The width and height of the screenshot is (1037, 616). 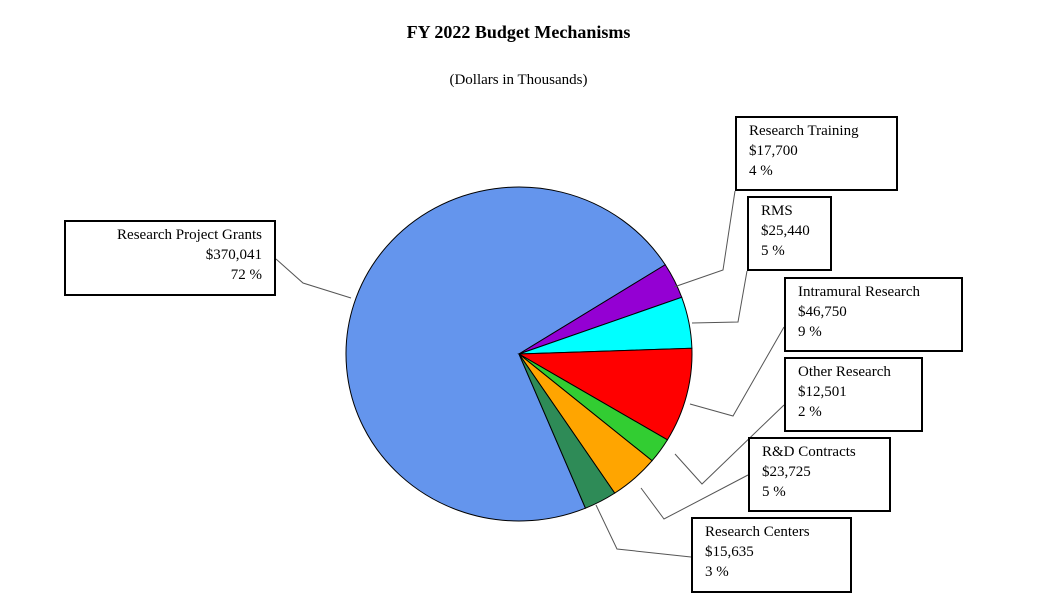 What do you see at coordinates (170, 258) in the screenshot?
I see `slice-label-research-project-grants: Research Project Grants $370,041 72 %` at bounding box center [170, 258].